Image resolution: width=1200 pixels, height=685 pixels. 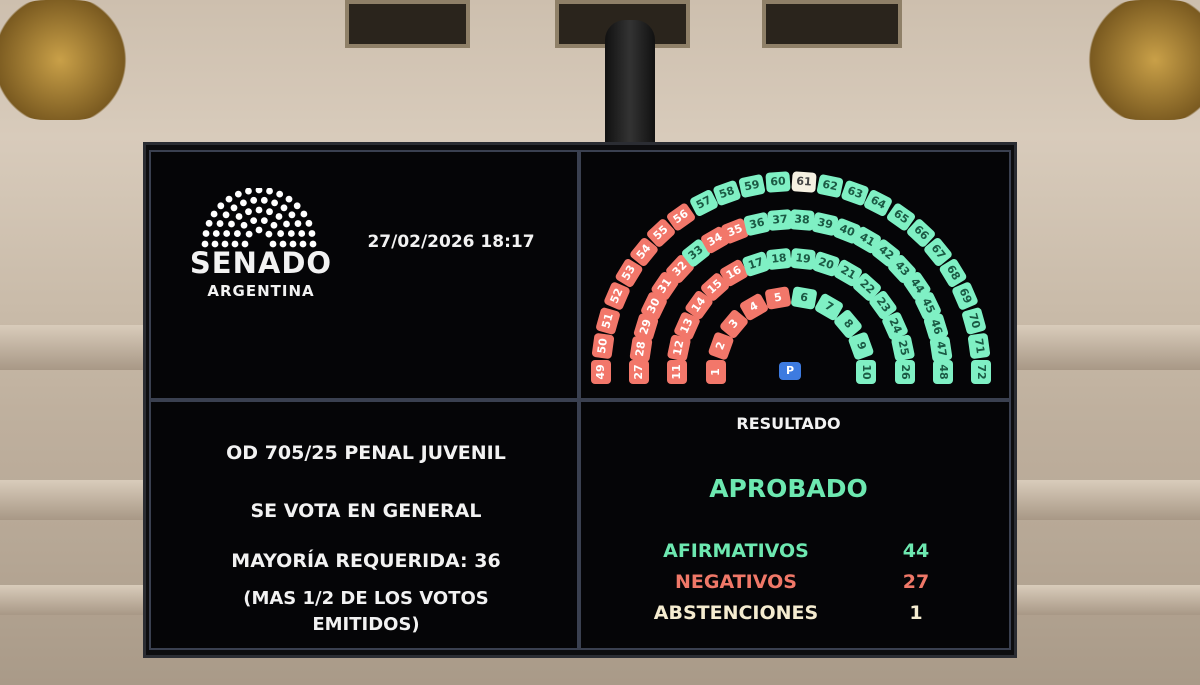 What do you see at coordinates (779, 258) in the screenshot?
I see `seat-18: 18` at bounding box center [779, 258].